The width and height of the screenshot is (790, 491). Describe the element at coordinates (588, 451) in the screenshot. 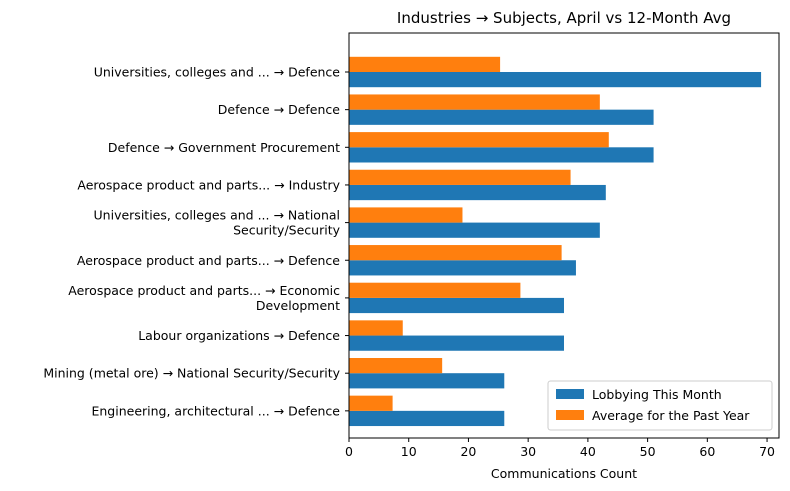

I see `x-tick-label: 40` at that location.